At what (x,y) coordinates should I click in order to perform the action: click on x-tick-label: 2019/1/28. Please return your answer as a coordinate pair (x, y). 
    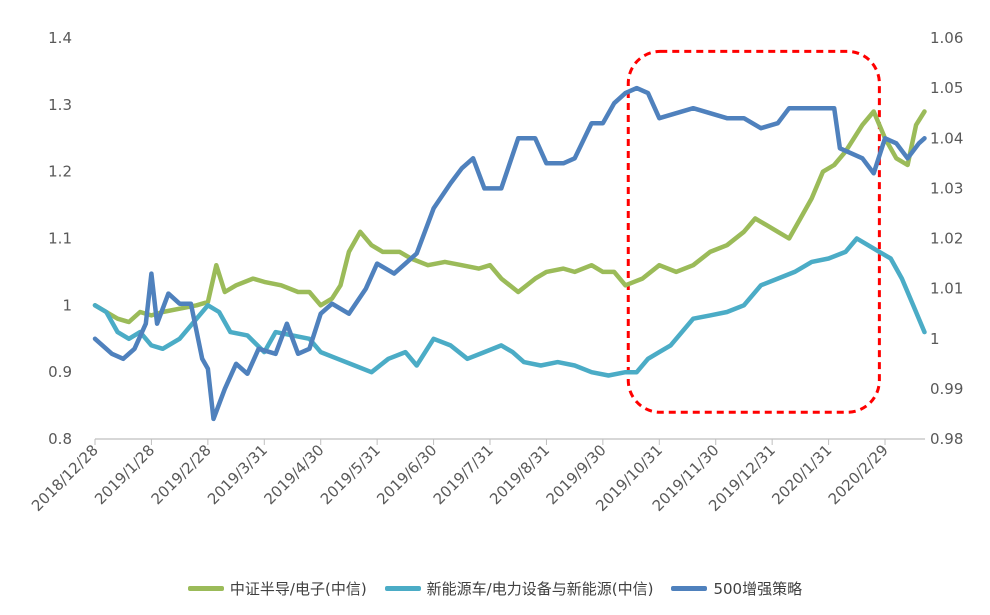
    Looking at the image, I should click on (124, 474).